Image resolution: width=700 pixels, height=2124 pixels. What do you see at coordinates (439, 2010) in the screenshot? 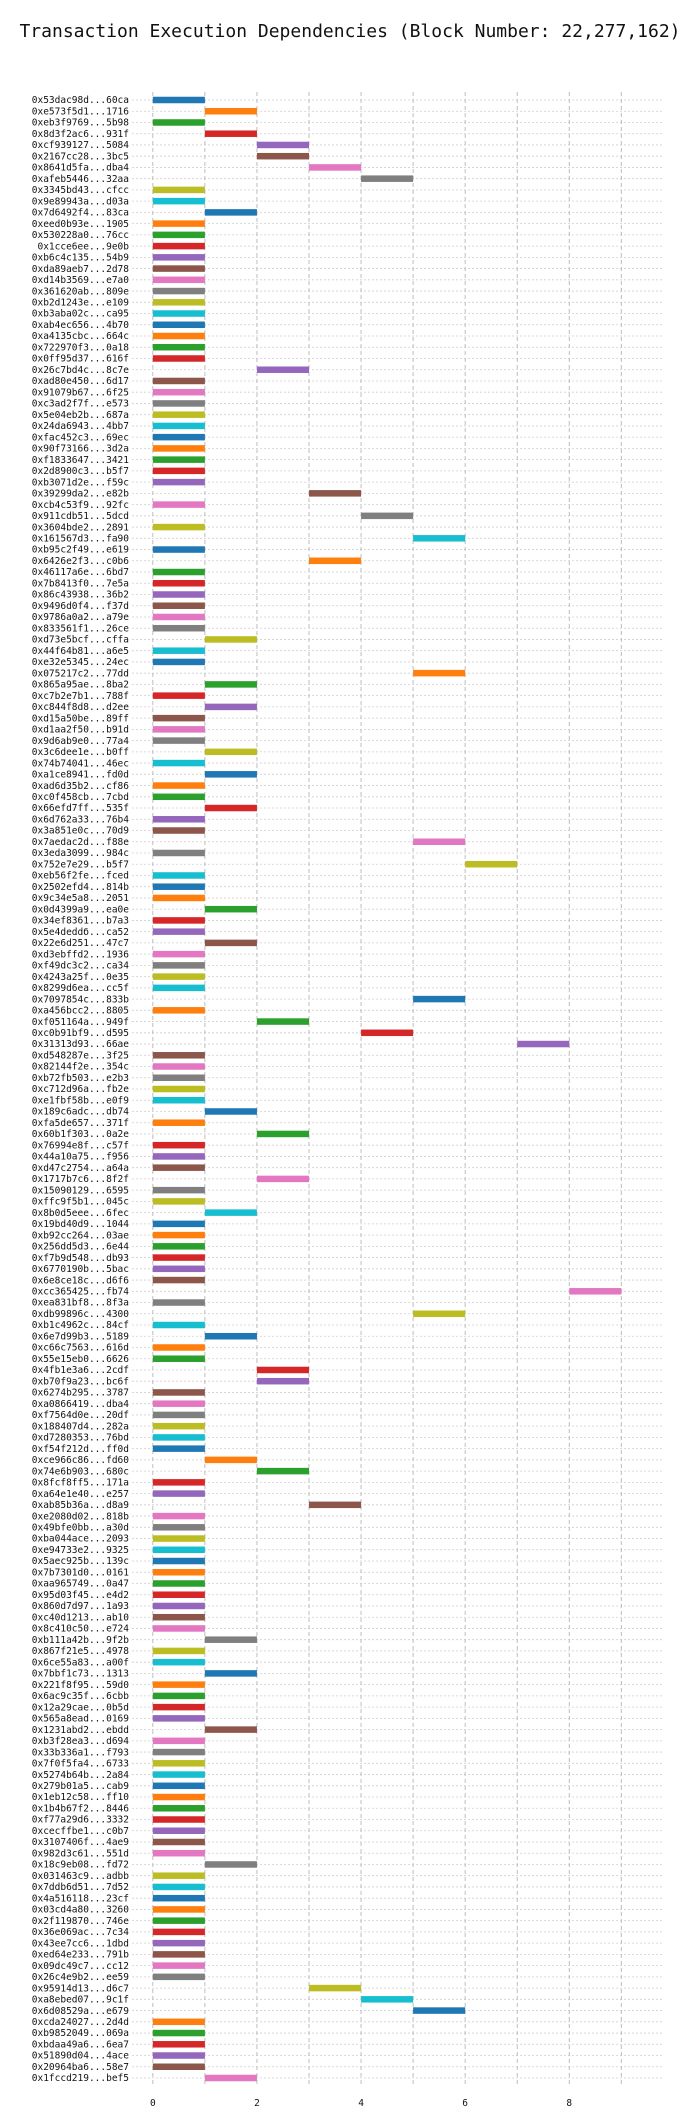
I see `transaction-bar: 0x6d08529a...e679` at bounding box center [439, 2010].